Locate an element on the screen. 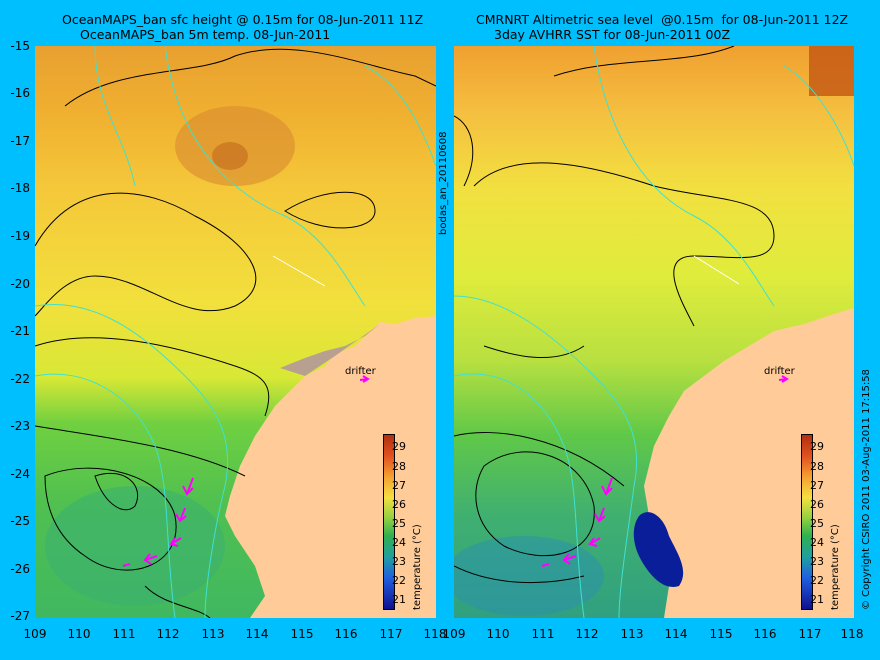 The height and width of the screenshot is (660, 880). left-cb-tick: 27 is located at coordinates (399, 485).